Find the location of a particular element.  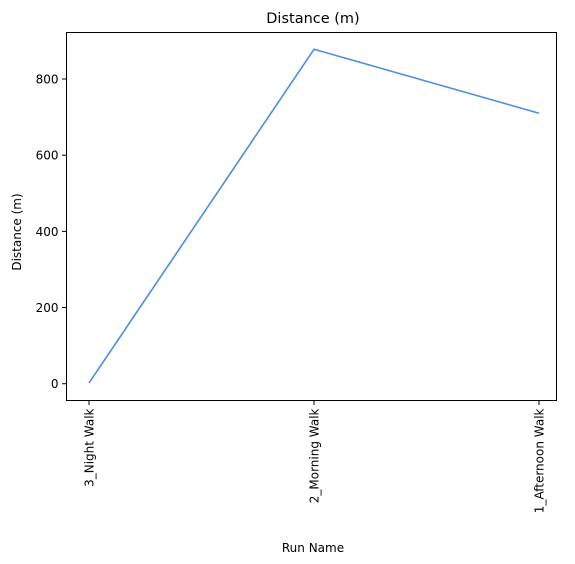

y-axis-label: Distance (m) is located at coordinates (17, 231).